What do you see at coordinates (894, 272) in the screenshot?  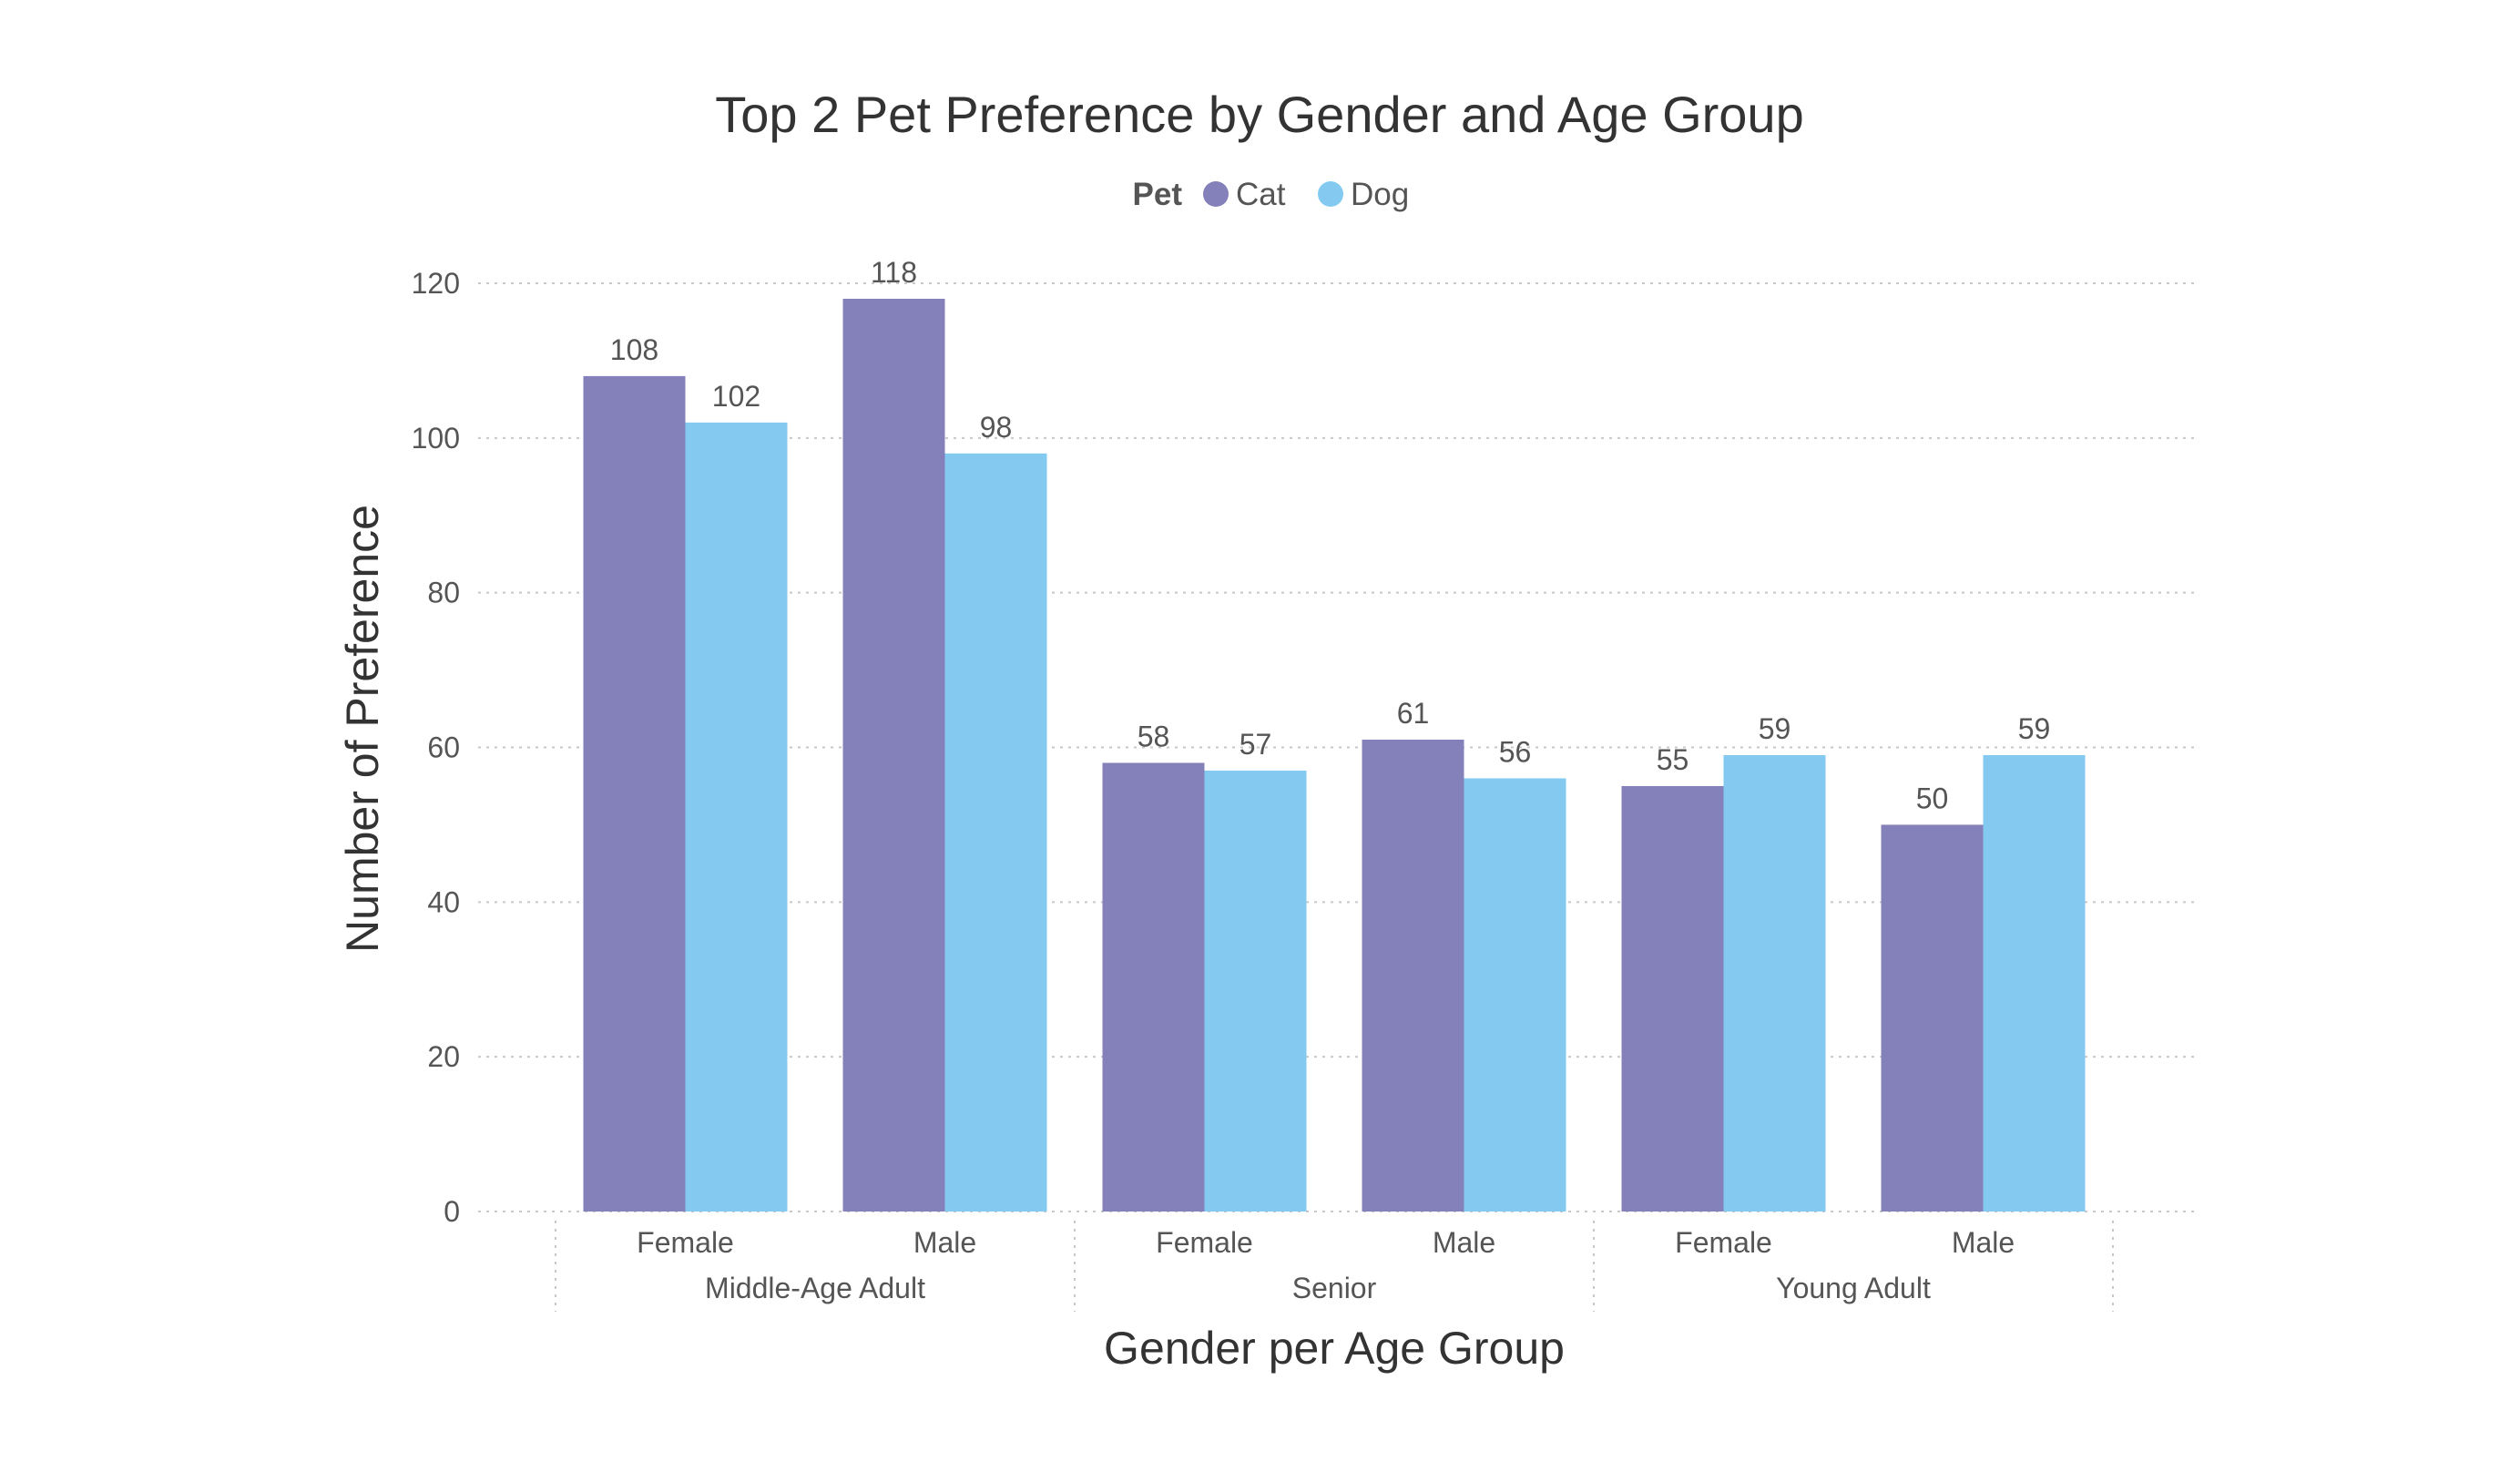 I see `data-label-cat: 118` at bounding box center [894, 272].